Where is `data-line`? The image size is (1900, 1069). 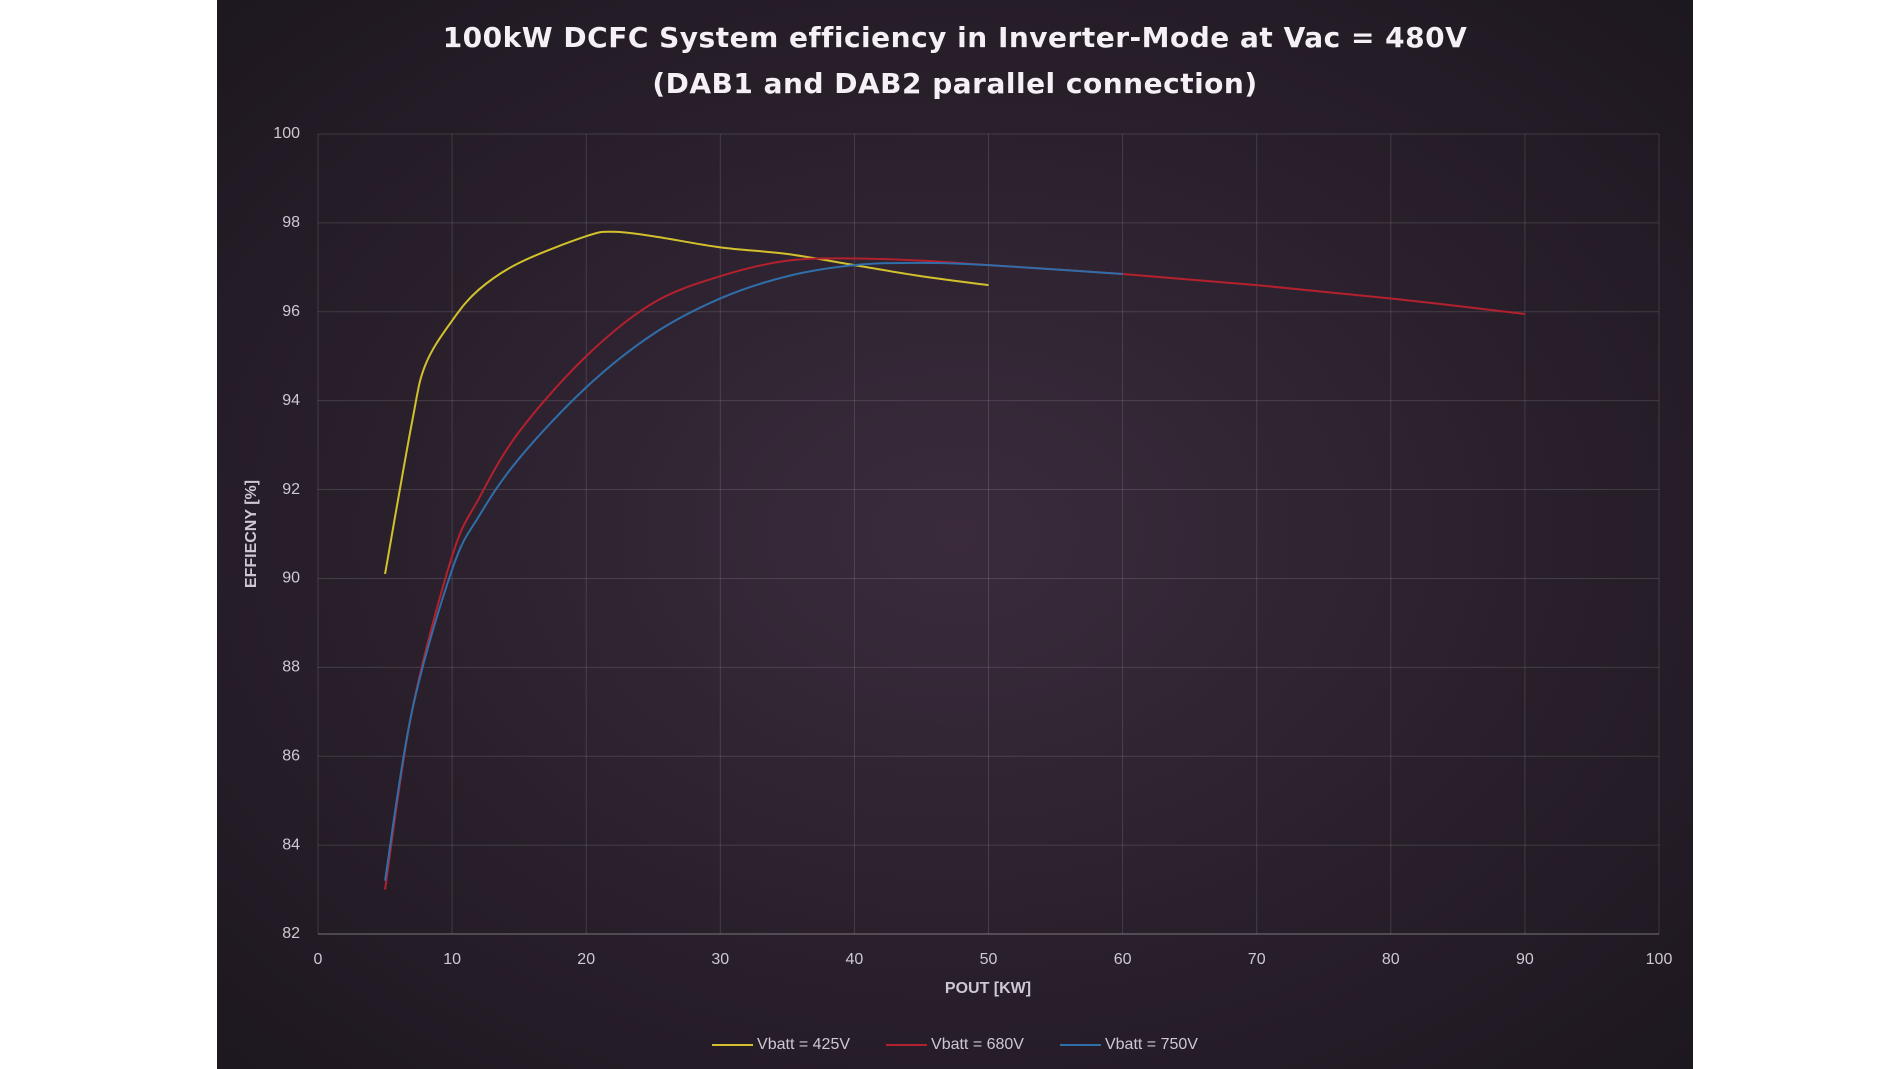 data-line is located at coordinates (686, 402).